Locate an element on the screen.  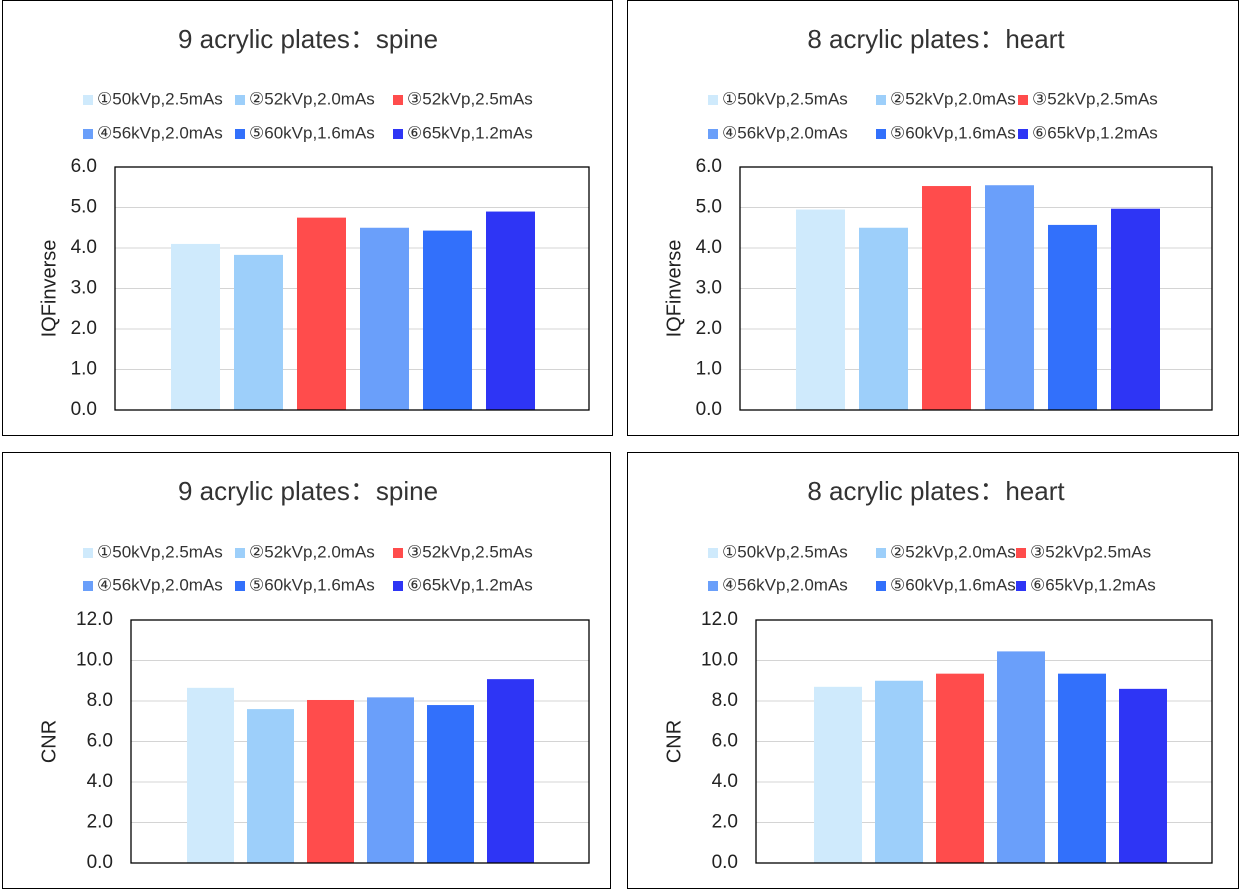
legend-label: ③52kVp2.5mAs is located at coordinates (1090, 551).